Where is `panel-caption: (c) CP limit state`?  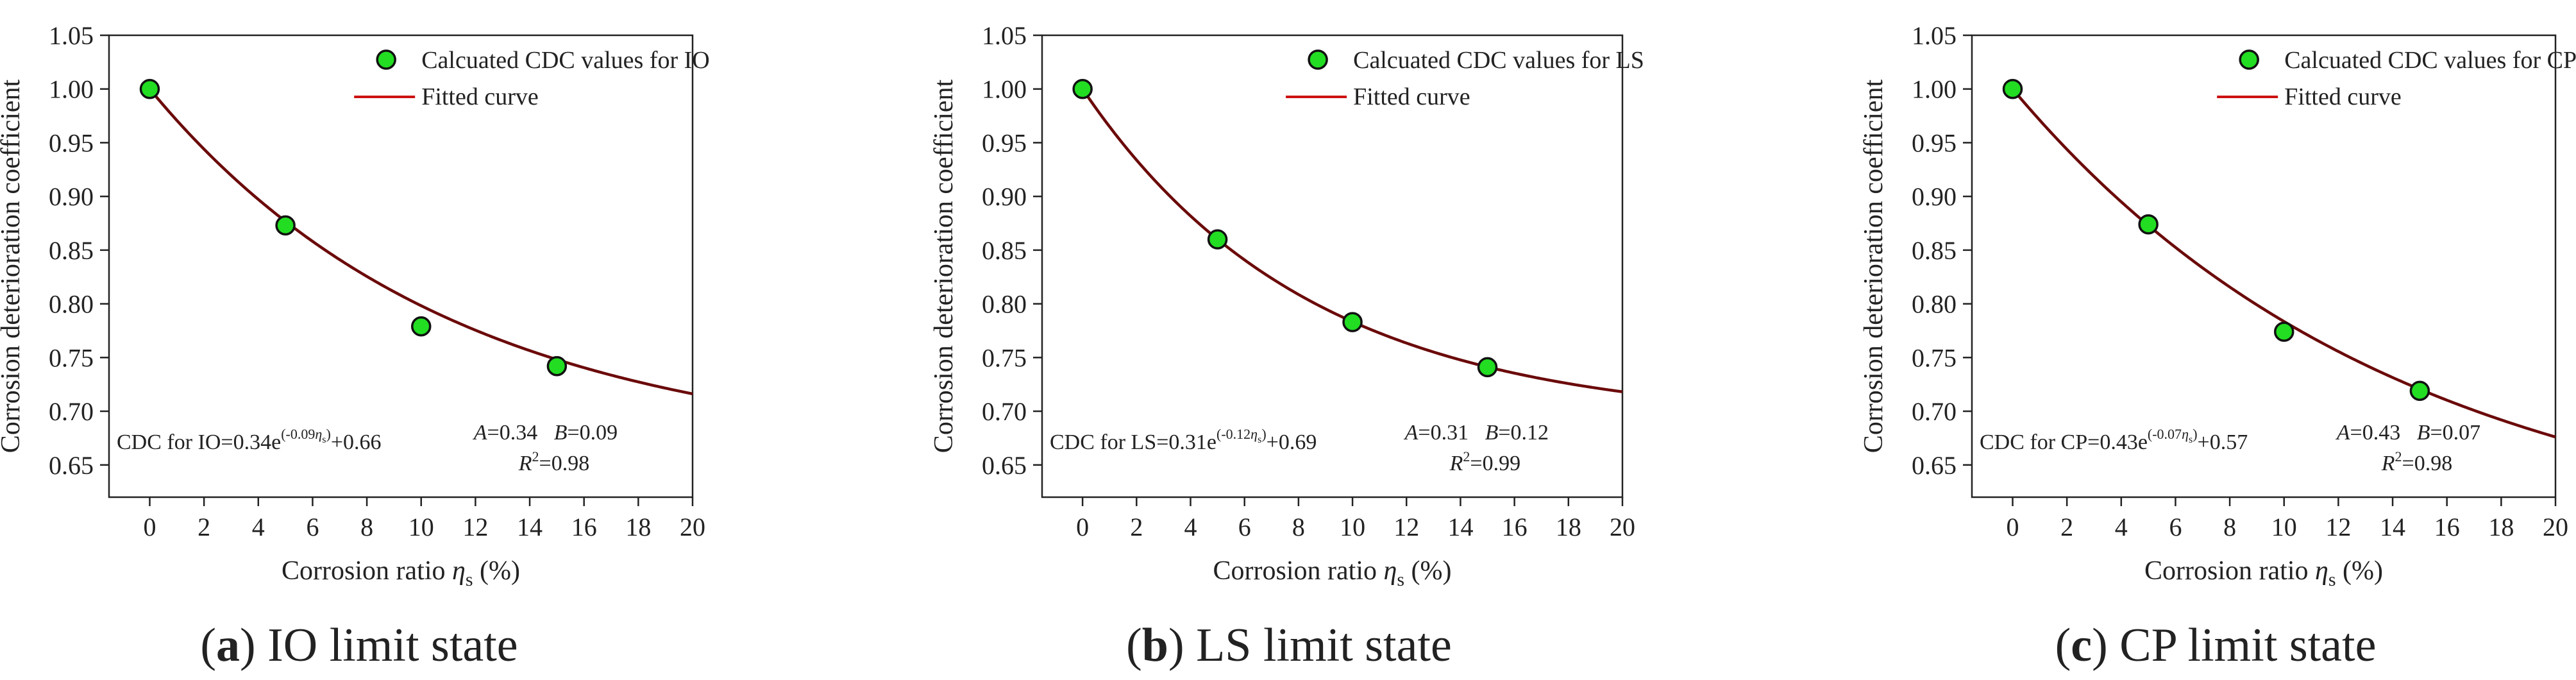
panel-caption: (c) CP limit state is located at coordinates (2216, 645).